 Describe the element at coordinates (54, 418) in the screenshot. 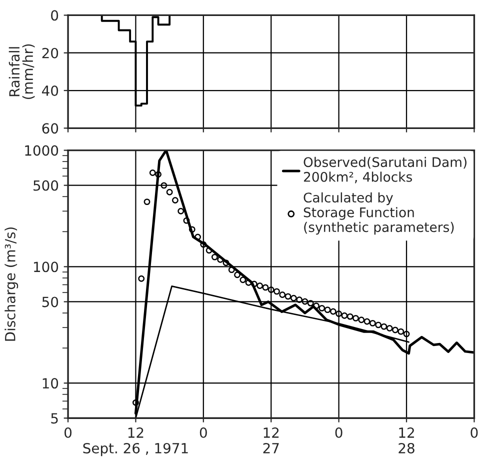

I see `y-tick-label: 5` at that location.